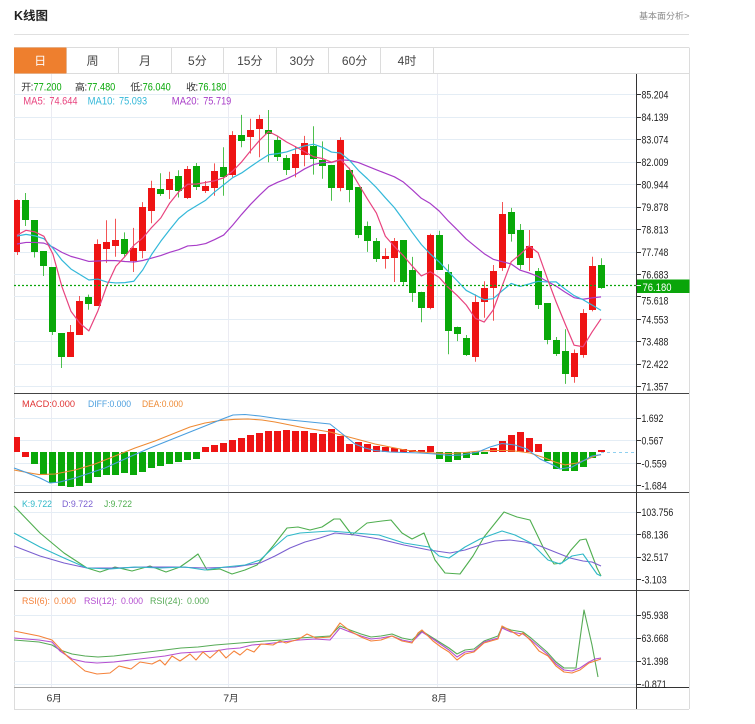 Image resolution: width=755 pixels, height=724 pixels. What do you see at coordinates (226, 699) in the screenshot?
I see `svg-text: 7` at bounding box center [226, 699].